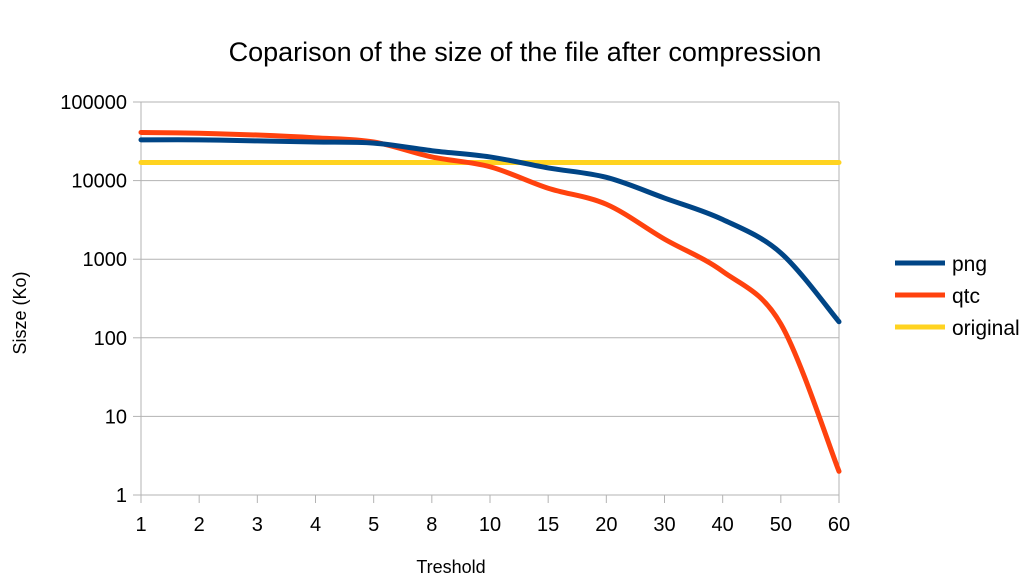 This screenshot has width=1033, height=580. What do you see at coordinates (99, 182) in the screenshot?
I see `y-tick-label: 10000` at bounding box center [99, 182].